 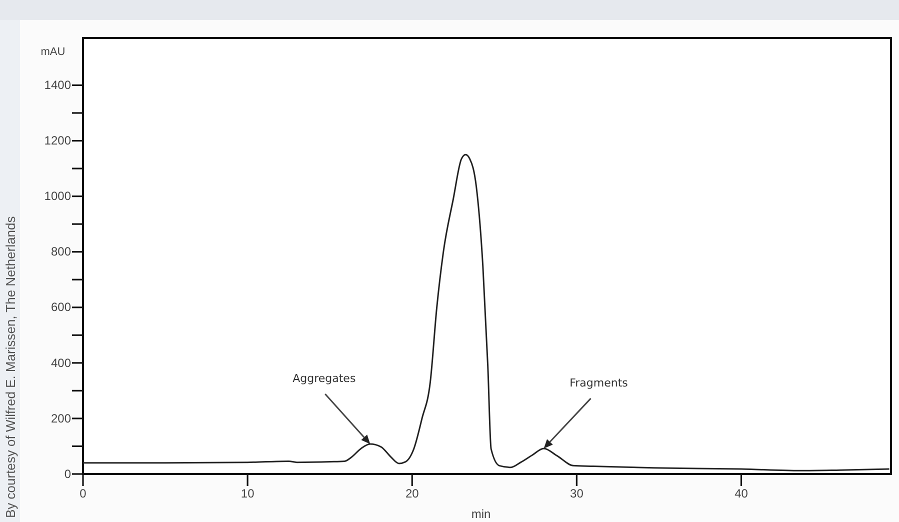 I want to click on y-tick-label: 400, so click(x=61, y=363).